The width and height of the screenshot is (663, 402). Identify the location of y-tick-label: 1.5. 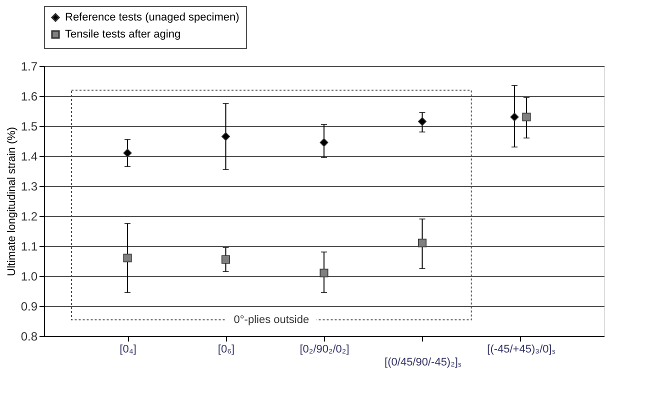
(29, 127).